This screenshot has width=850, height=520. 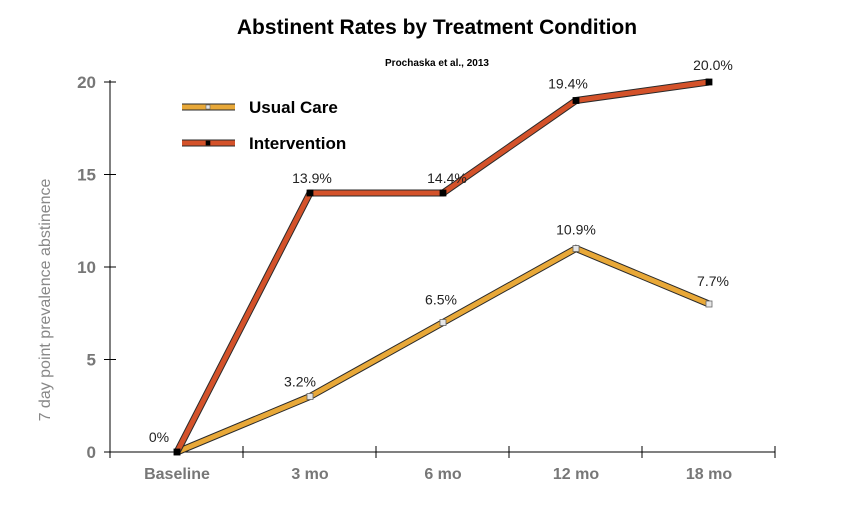 What do you see at coordinates (437, 27) in the screenshot?
I see `chart-title: Abstinent Rates by Treatment Condition` at bounding box center [437, 27].